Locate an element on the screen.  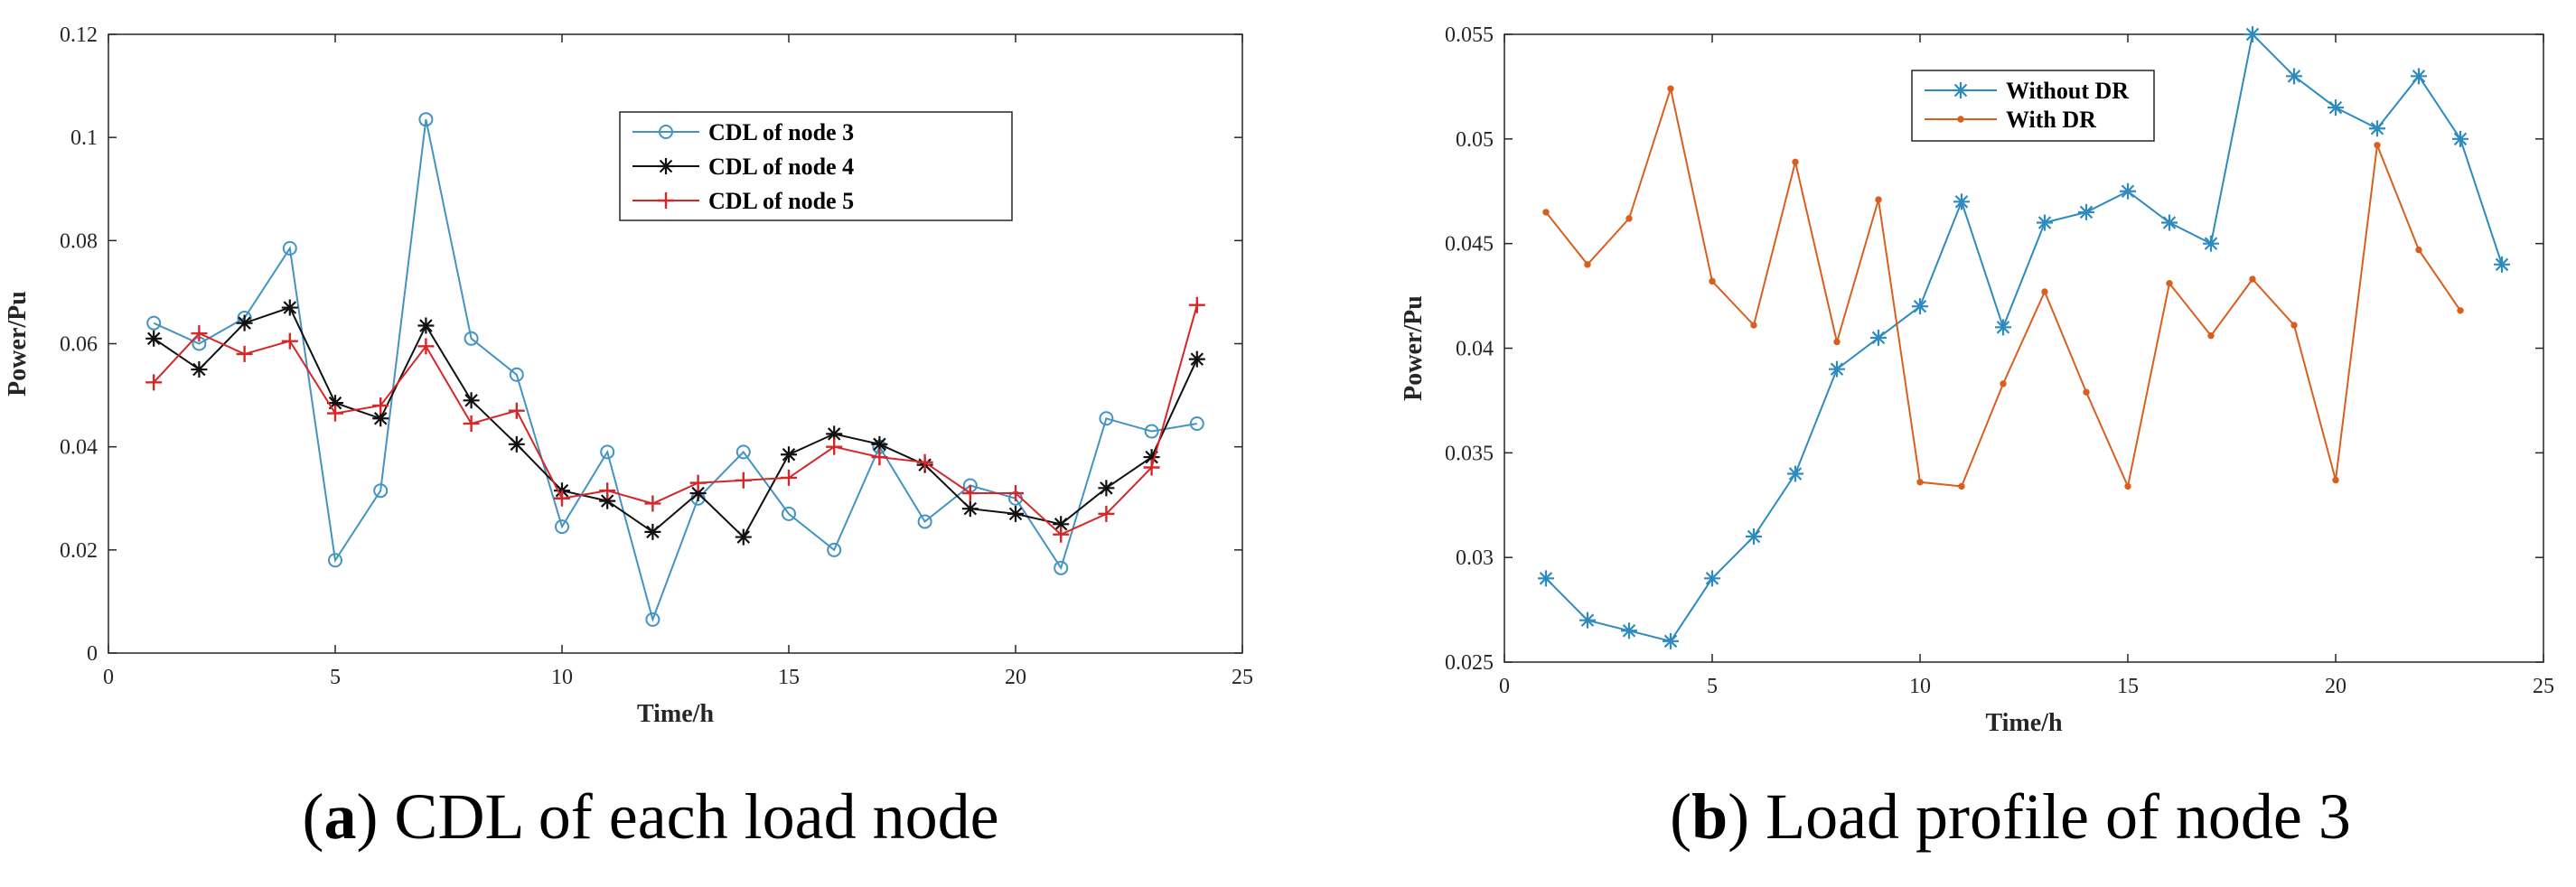
legend-label: CDL of node 3 is located at coordinates (781, 132).